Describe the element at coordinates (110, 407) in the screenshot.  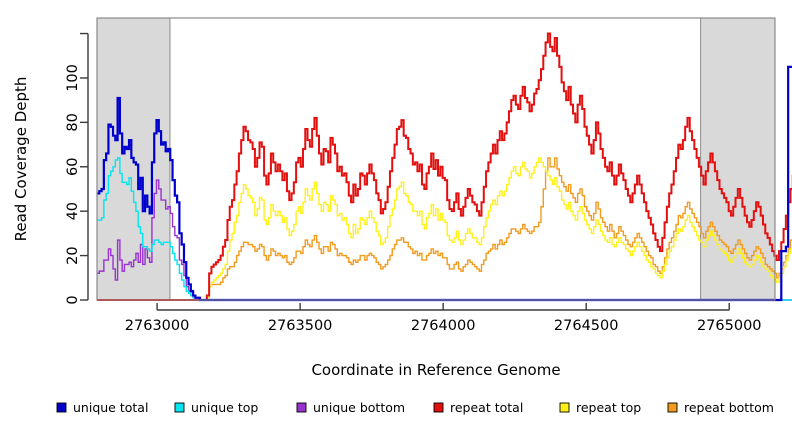
I see `legend-label-unique-total: unique total` at that location.